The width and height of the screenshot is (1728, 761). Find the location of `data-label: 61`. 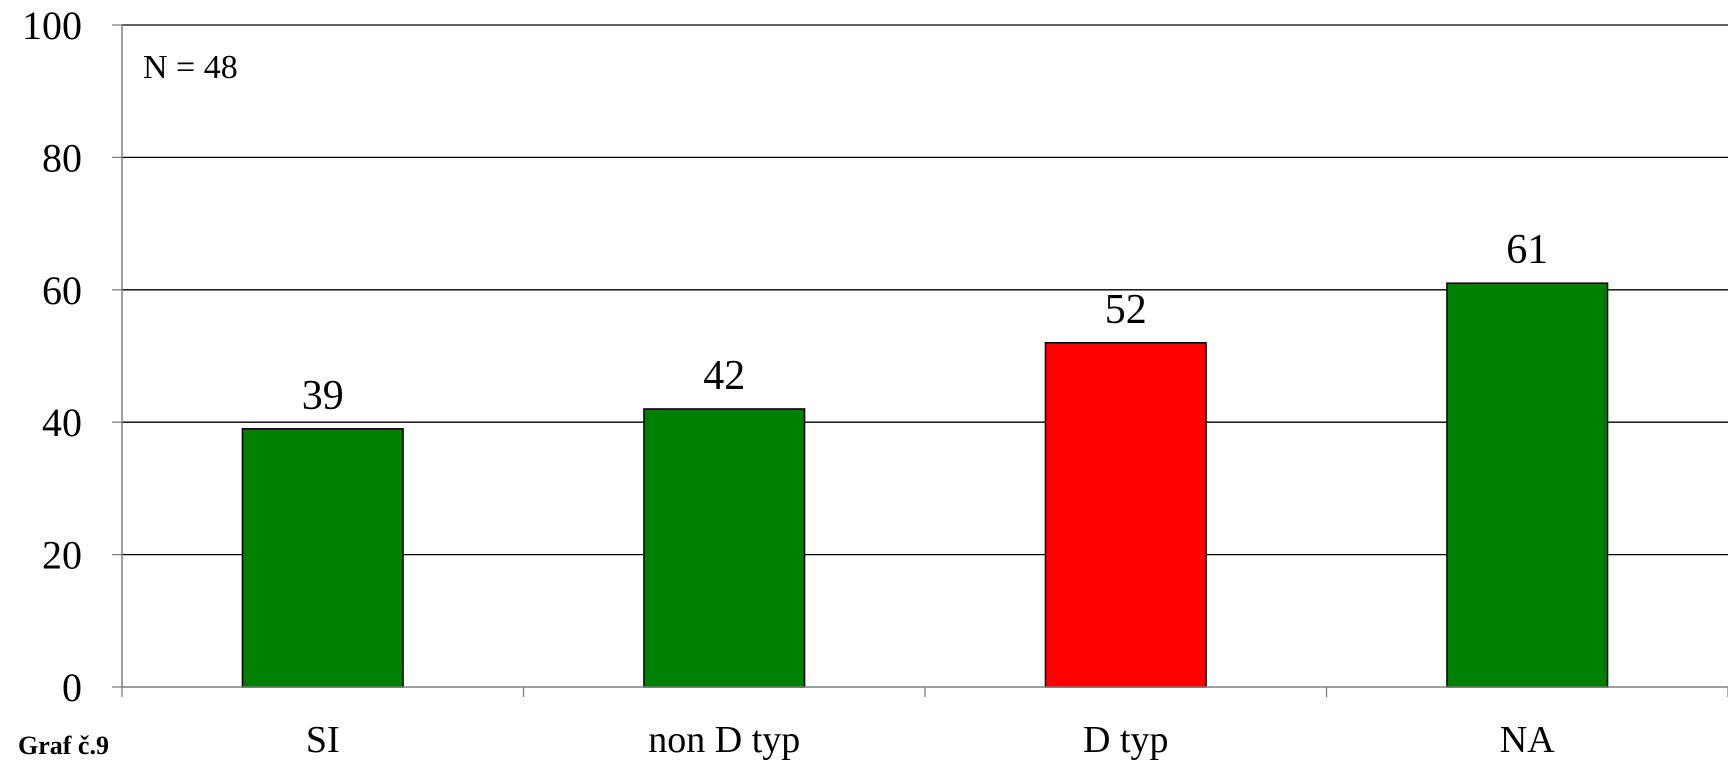

data-label: 61 is located at coordinates (1527, 250).